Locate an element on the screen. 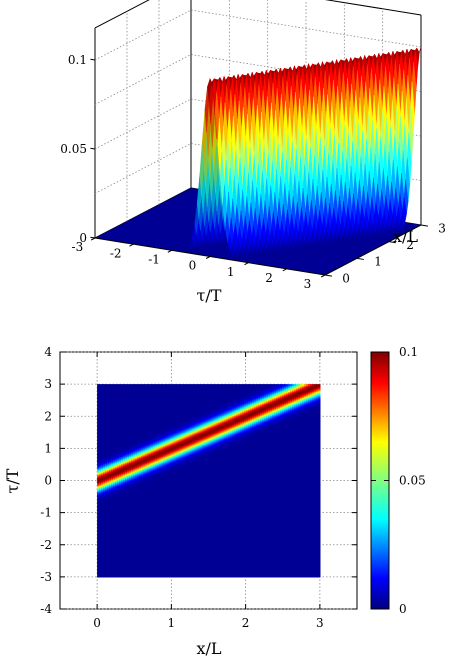 Image resolution: width=463 pixels, height=665 pixels. surface-z-tick-label: 0.1 is located at coordinates (77, 60).